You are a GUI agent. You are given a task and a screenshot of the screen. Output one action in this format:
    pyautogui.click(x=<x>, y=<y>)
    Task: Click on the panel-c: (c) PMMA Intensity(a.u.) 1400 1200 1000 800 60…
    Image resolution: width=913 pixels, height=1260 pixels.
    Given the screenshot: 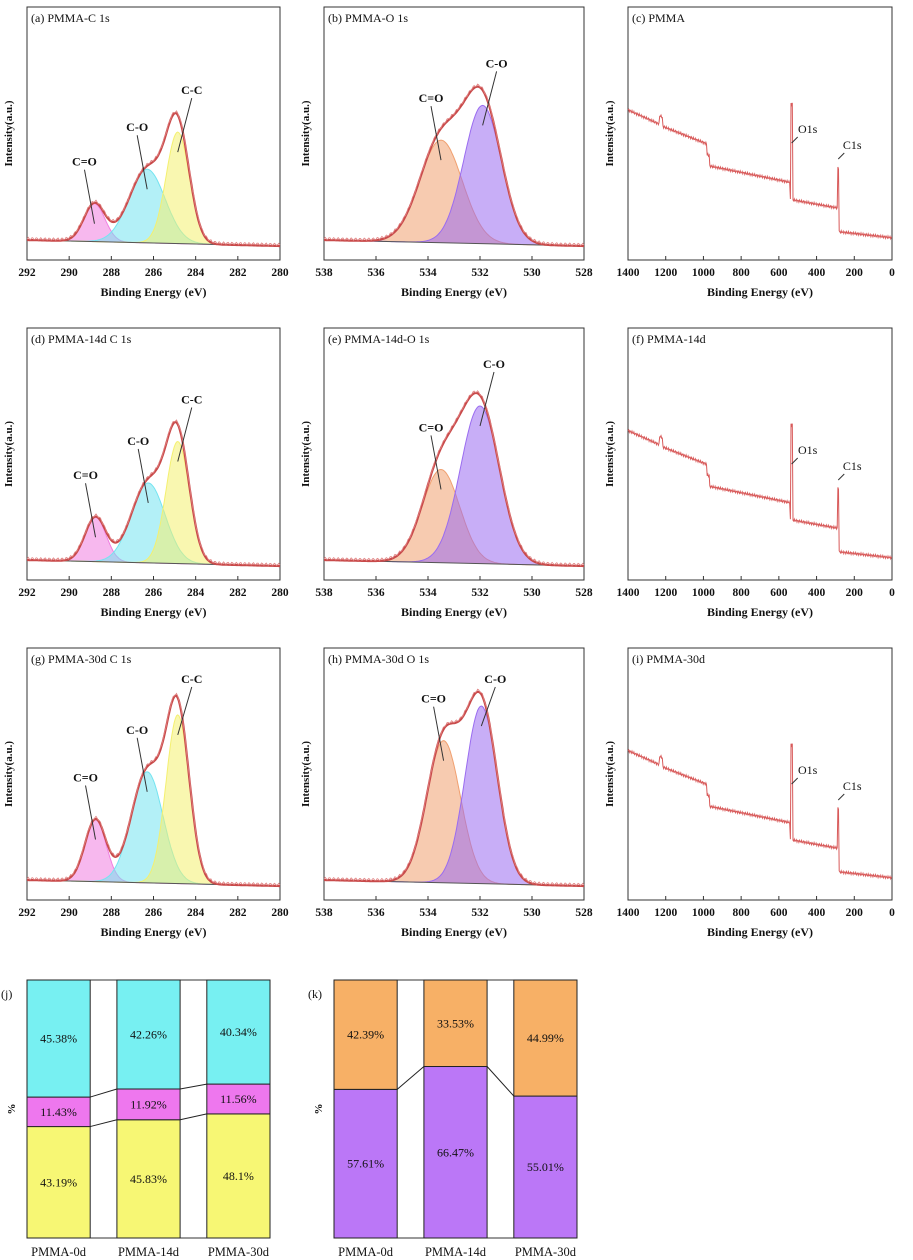 What is the action you would take?
    pyautogui.click(x=749, y=152)
    